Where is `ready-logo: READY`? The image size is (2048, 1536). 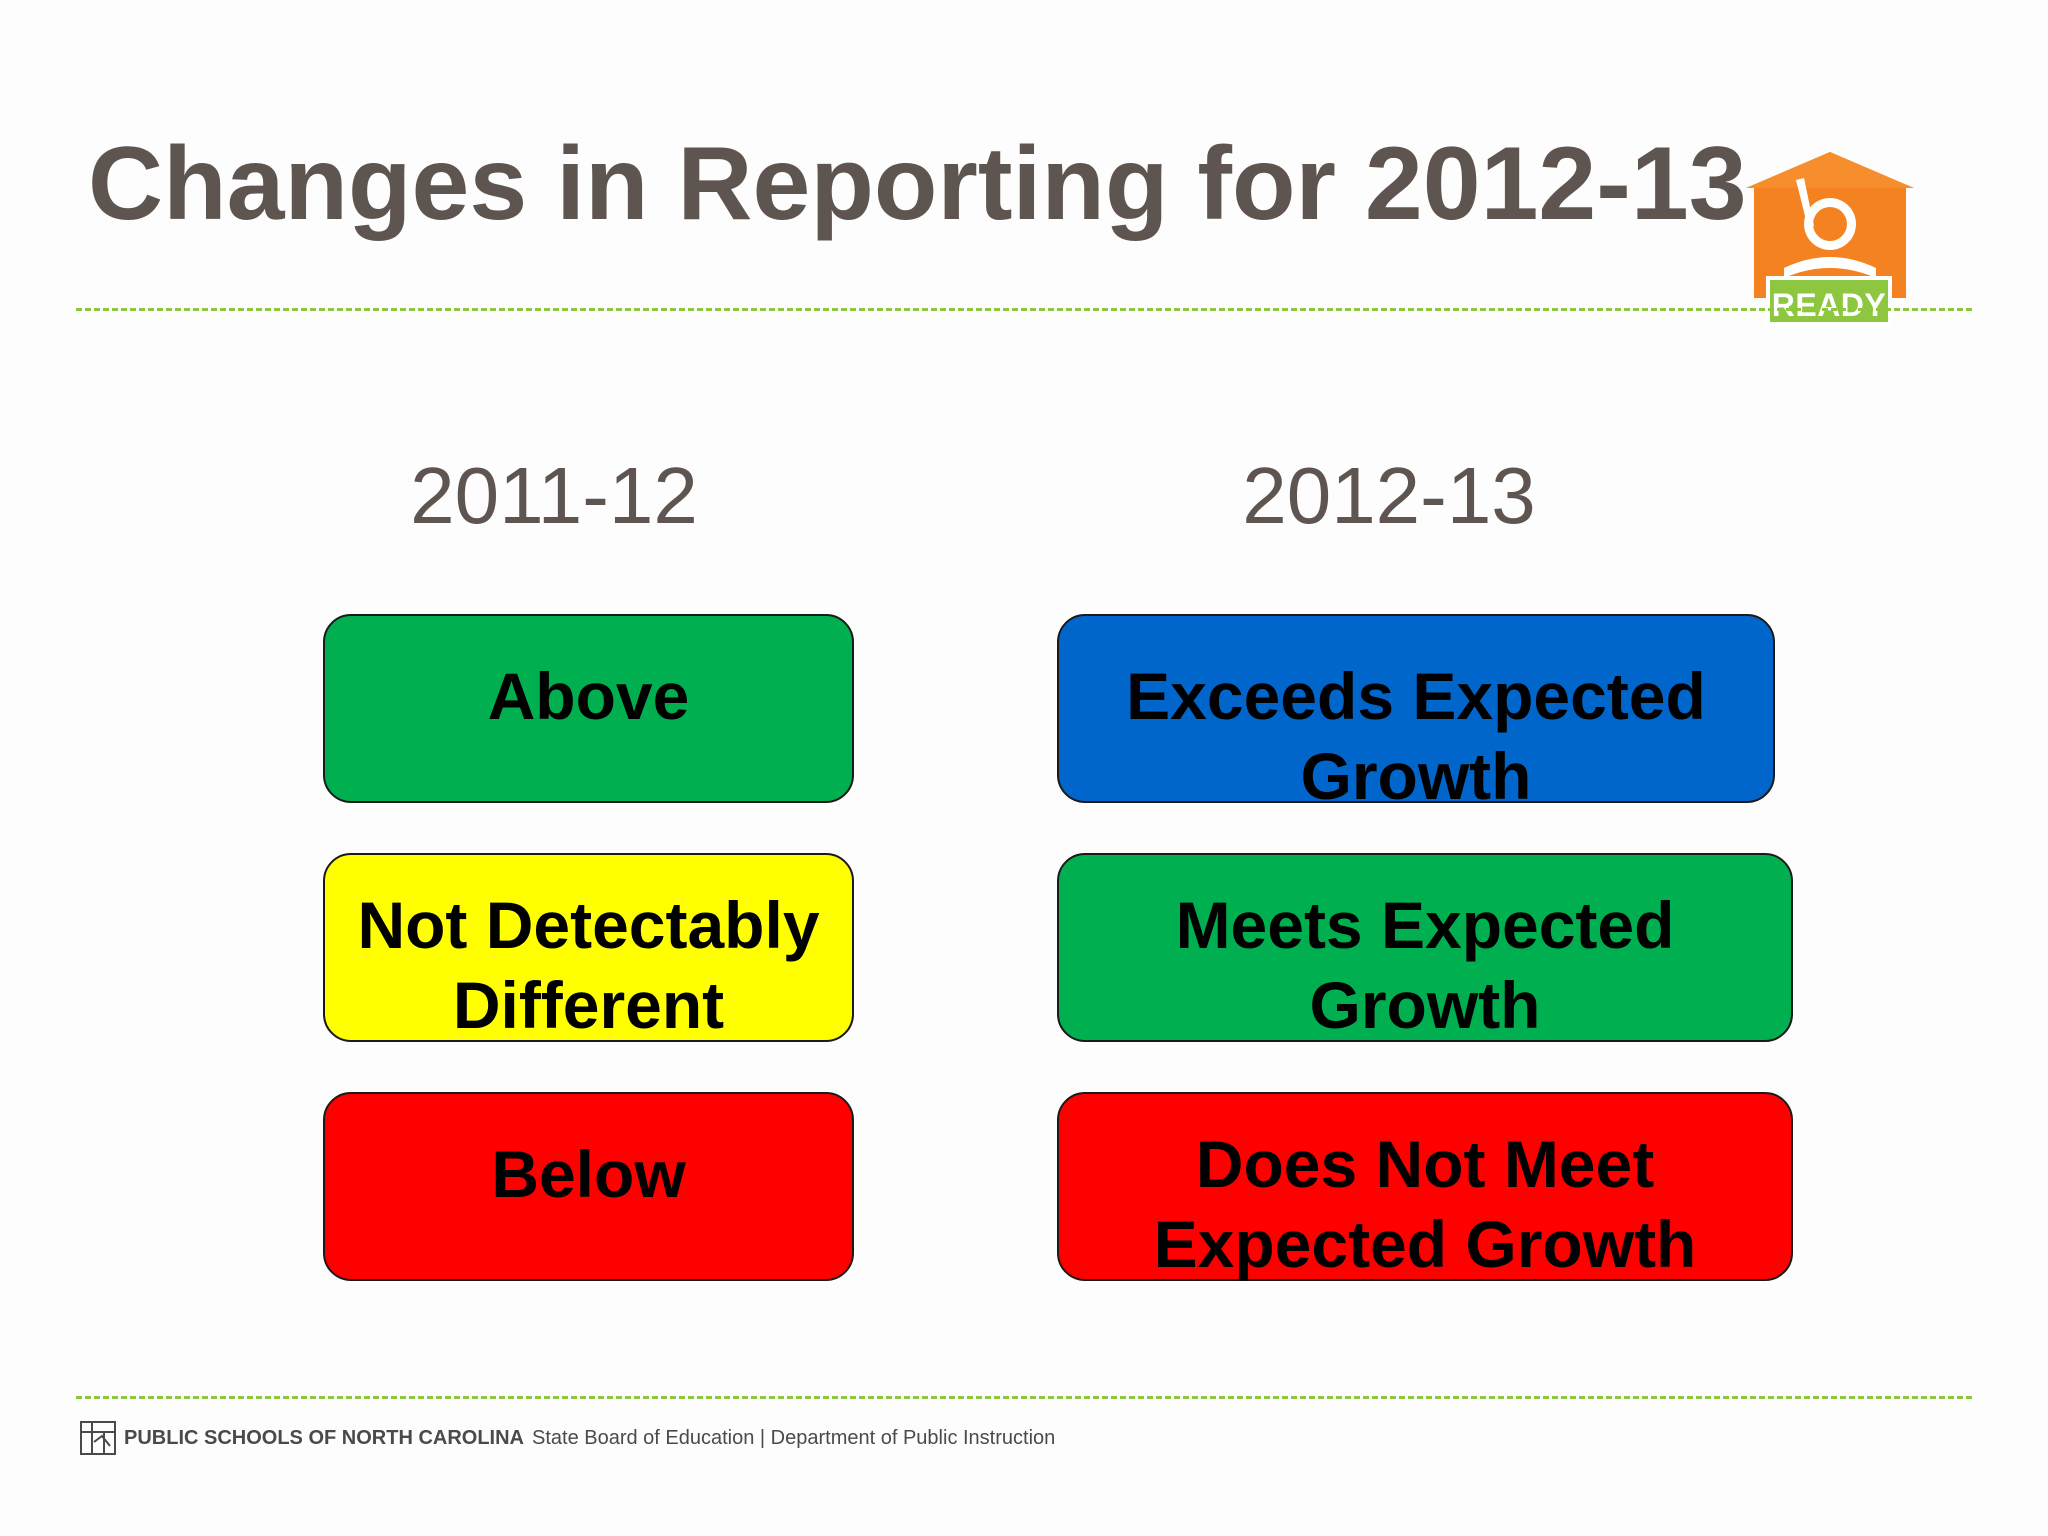
ready-logo: READY is located at coordinates (1830, 240).